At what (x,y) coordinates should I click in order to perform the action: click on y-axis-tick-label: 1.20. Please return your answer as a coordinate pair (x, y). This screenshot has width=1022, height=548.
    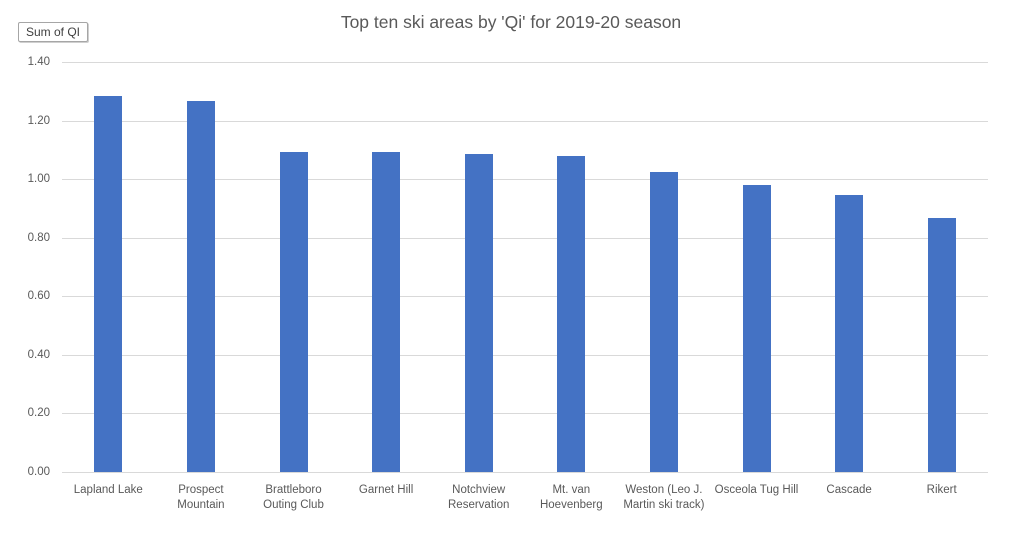
    Looking at the image, I should click on (38, 120).